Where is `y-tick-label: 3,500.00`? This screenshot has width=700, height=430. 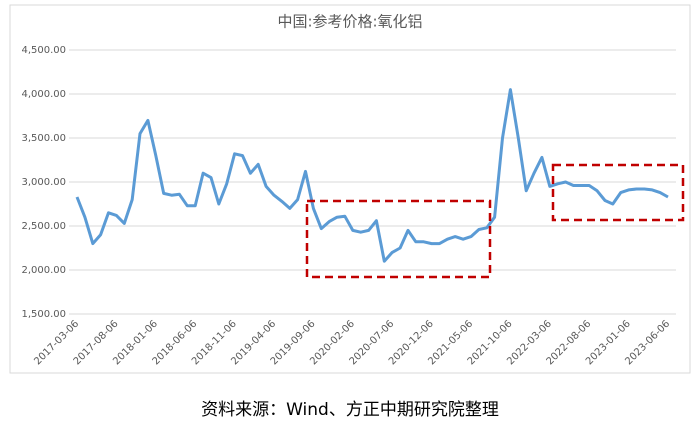
y-tick-label: 3,500.00 is located at coordinates (43, 138).